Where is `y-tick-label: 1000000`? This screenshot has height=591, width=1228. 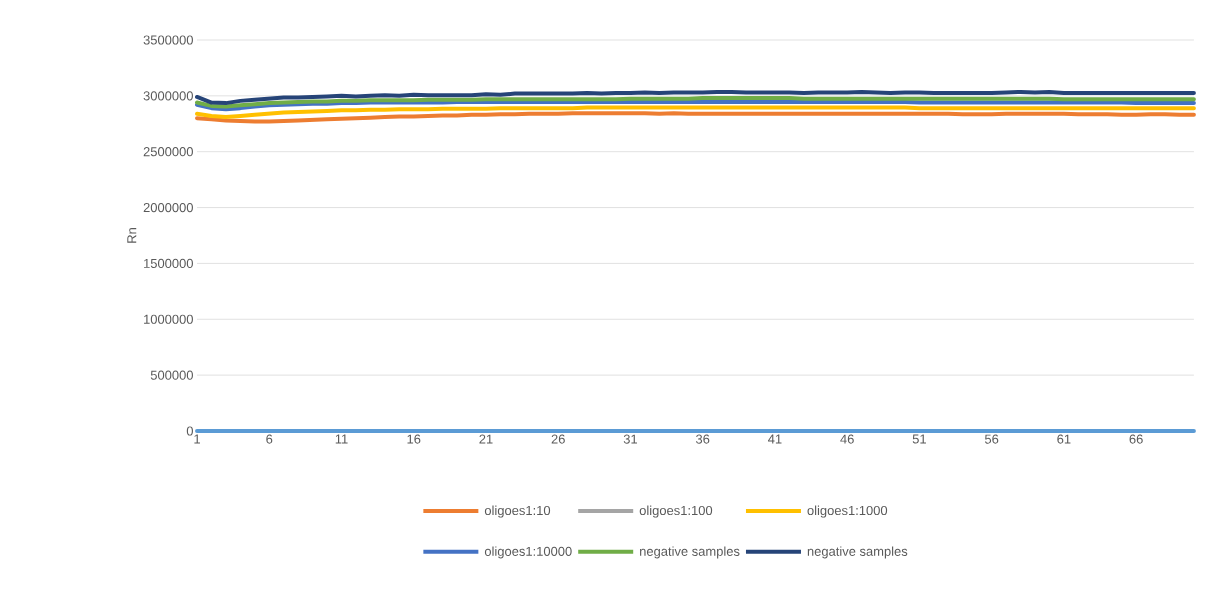
y-tick-label: 1000000 is located at coordinates (168, 319).